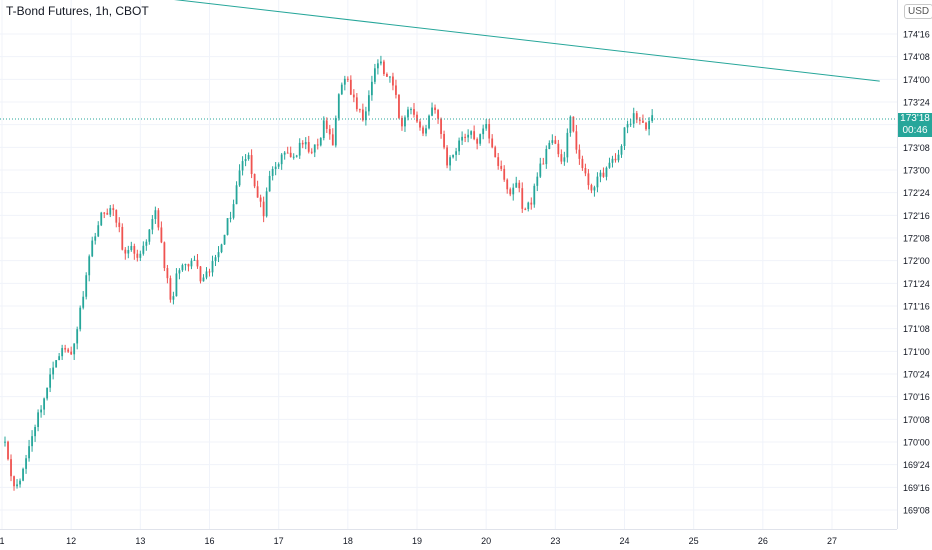 The width and height of the screenshot is (932, 550). Describe the element at coordinates (418, 541) in the screenshot. I see `time-axis: 1 12 13 16 17 18 19 20 23 24 25 26 27` at that location.